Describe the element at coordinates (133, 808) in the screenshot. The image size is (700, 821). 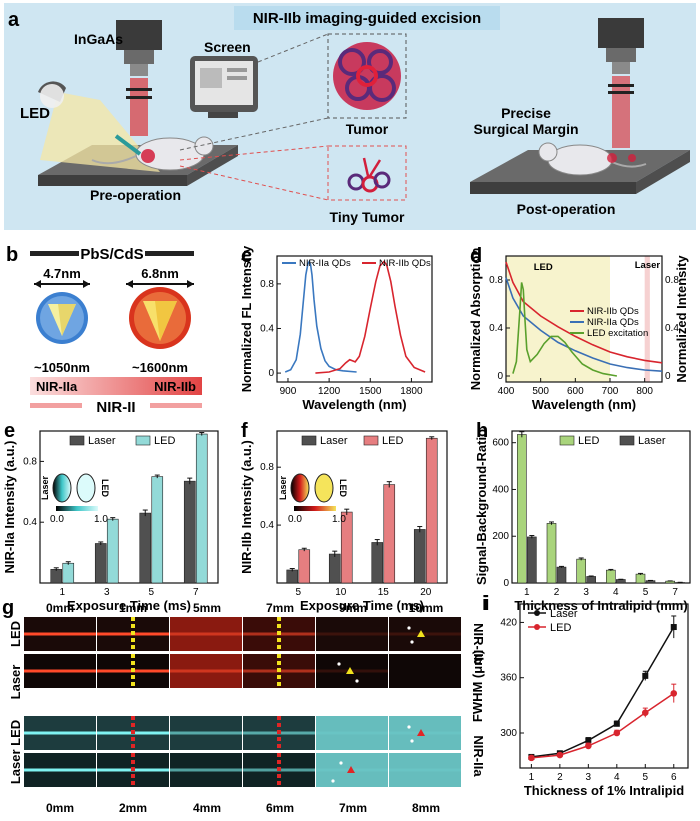
I see `bottom-thickness-label: 2mm` at that location.